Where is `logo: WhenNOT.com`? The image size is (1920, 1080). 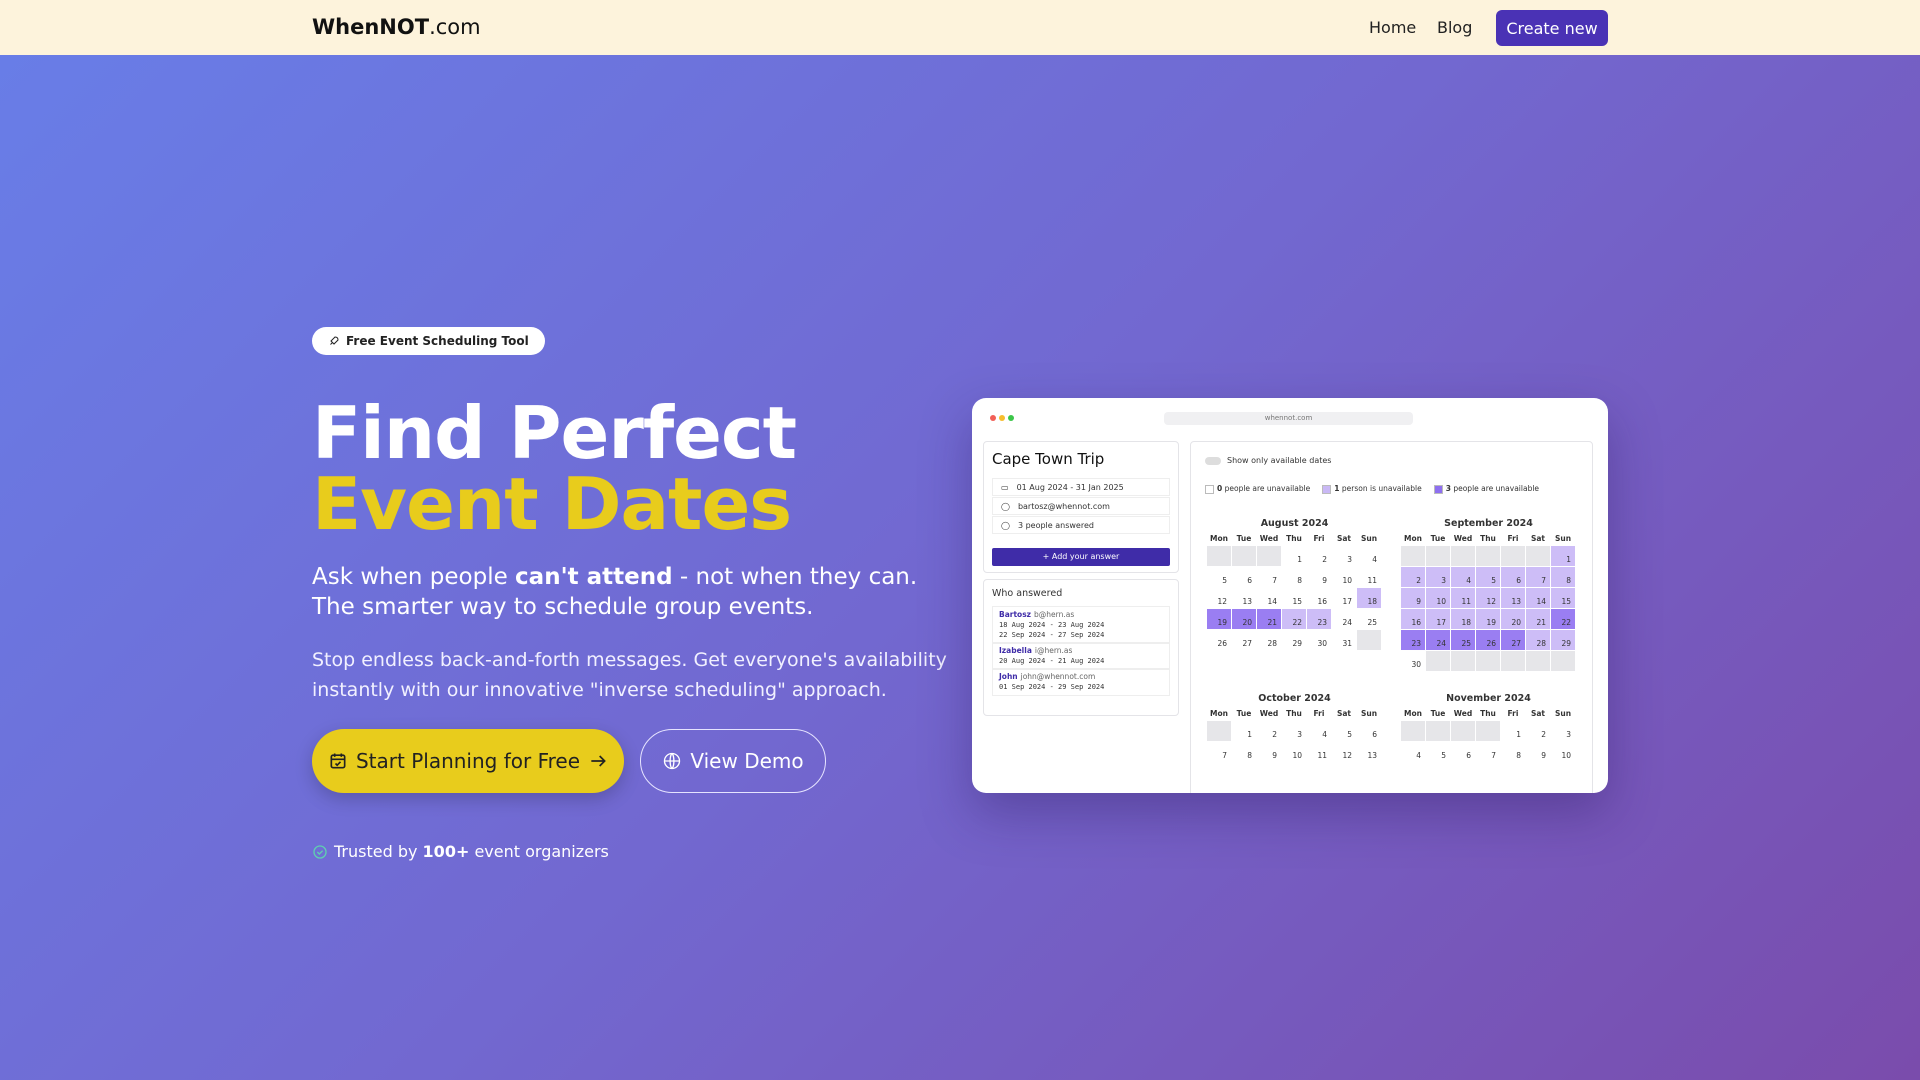 logo: WhenNOT.com is located at coordinates (396, 27).